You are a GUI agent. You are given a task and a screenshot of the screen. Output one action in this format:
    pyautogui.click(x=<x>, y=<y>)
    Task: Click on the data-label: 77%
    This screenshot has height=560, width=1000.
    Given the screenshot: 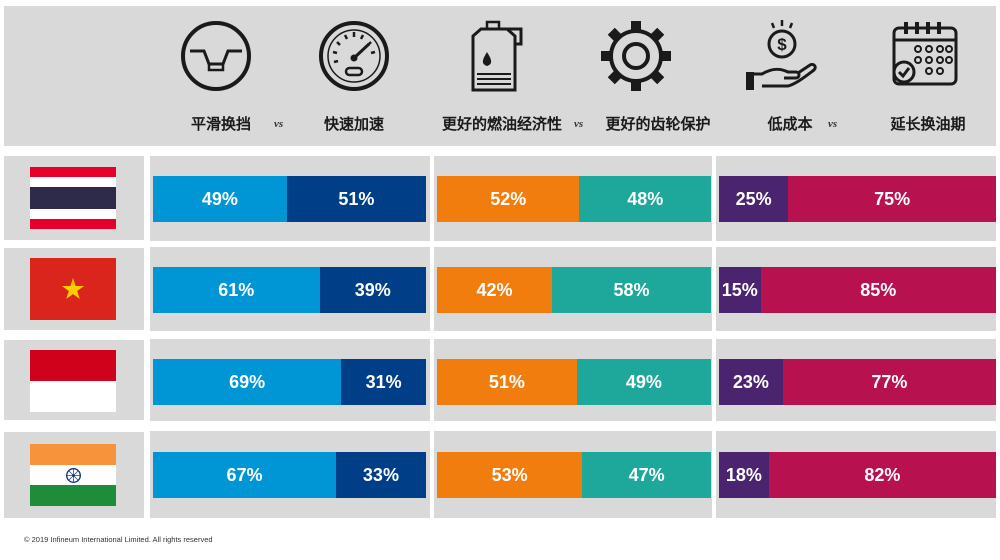 What is the action you would take?
    pyautogui.click(x=889, y=381)
    